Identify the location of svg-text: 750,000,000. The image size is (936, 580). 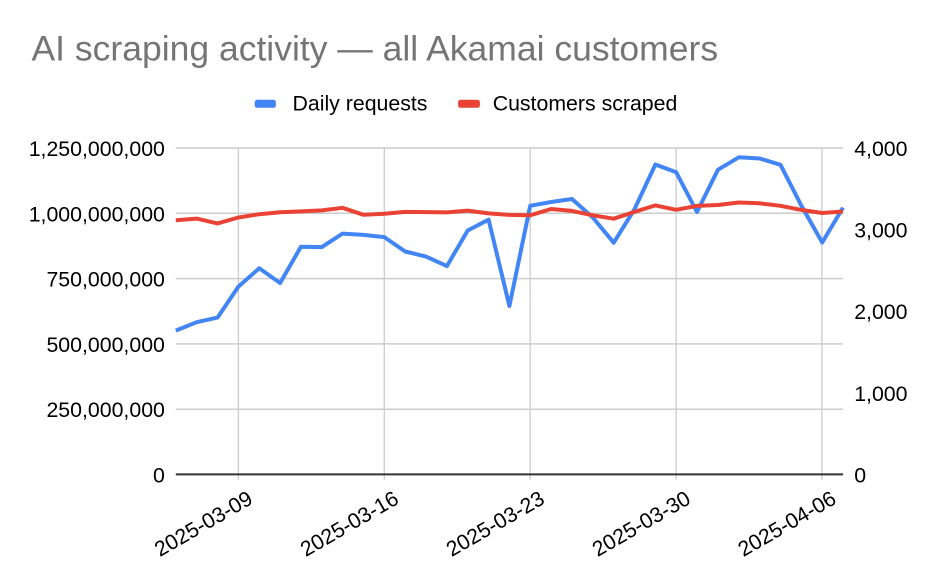
(105, 280).